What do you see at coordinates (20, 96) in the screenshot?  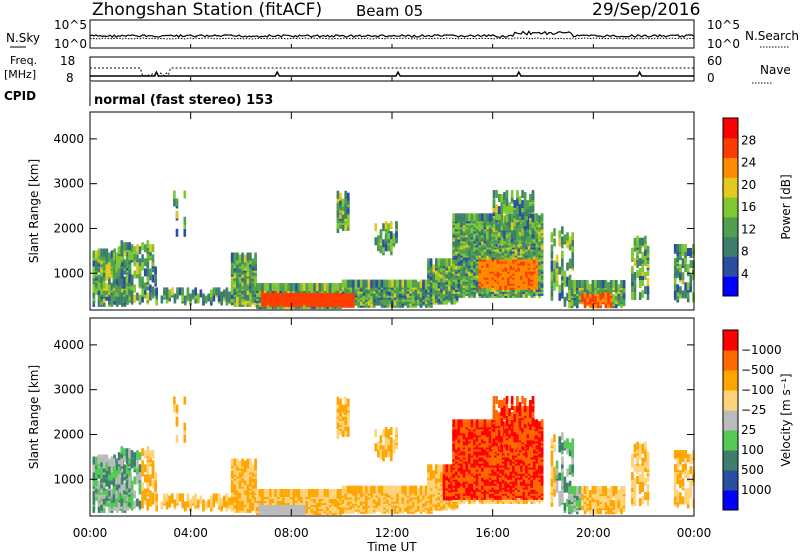 I see `cpid-label: CPID` at bounding box center [20, 96].